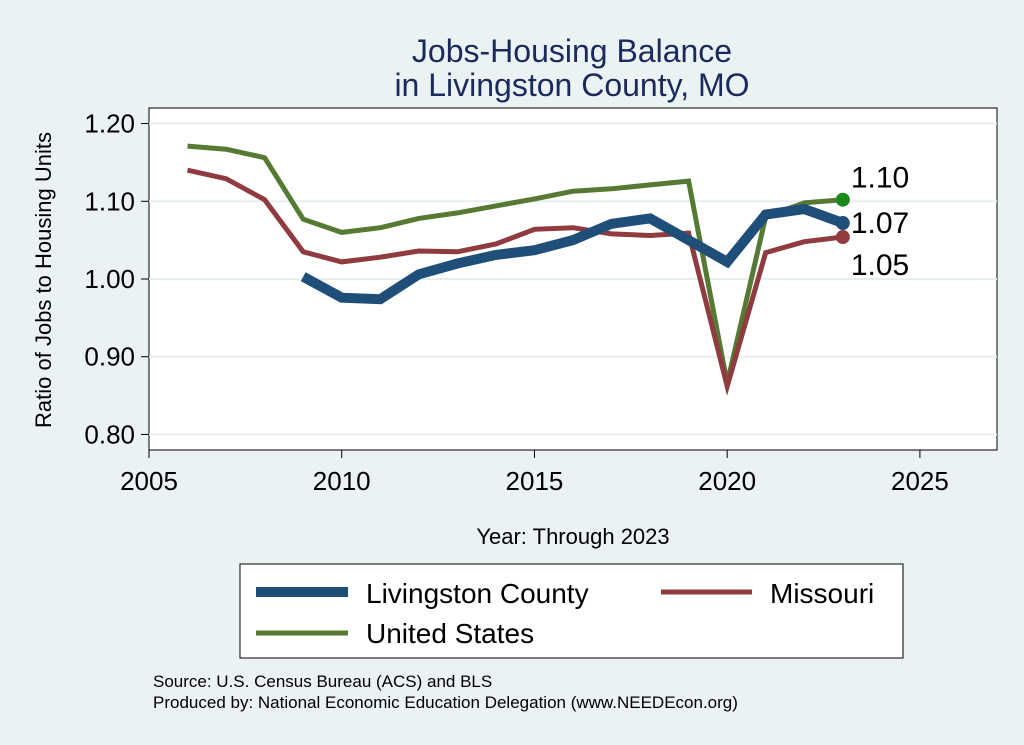 Image resolution: width=1024 pixels, height=745 pixels. What do you see at coordinates (880, 223) in the screenshot?
I see `end-label-livingston-county: 1.07` at bounding box center [880, 223].